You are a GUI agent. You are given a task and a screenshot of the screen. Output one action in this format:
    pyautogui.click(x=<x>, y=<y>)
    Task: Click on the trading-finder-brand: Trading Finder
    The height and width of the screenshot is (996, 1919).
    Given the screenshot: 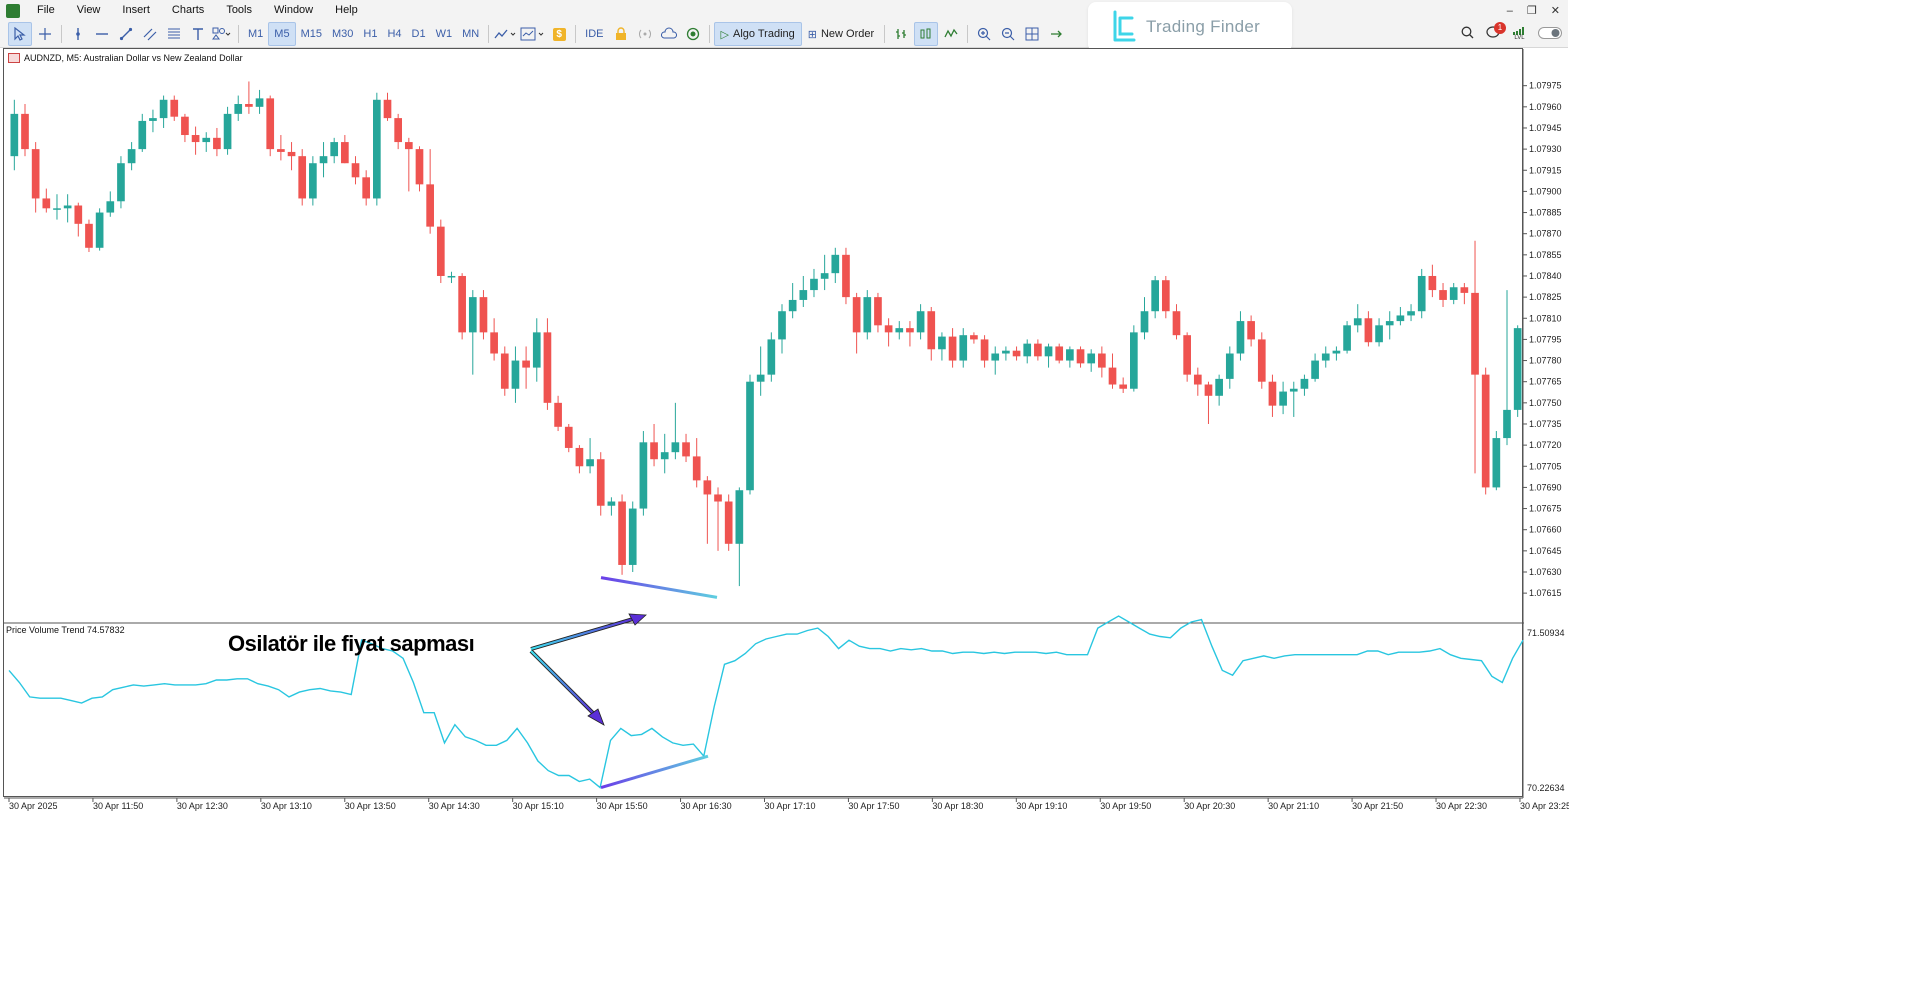 What is the action you would take?
    pyautogui.click(x=1203, y=26)
    